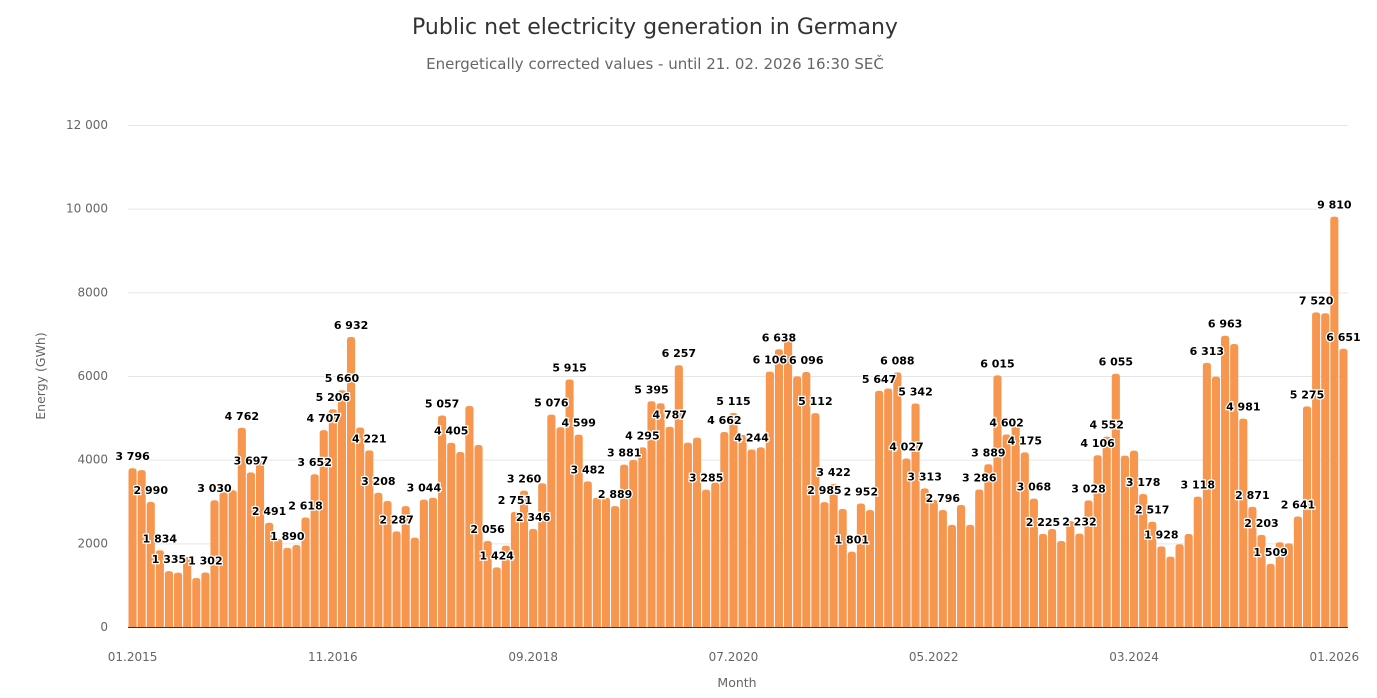 The image size is (1377, 698). What do you see at coordinates (624, 453) in the screenshot?
I see `data-label: 3 881` at bounding box center [624, 453].